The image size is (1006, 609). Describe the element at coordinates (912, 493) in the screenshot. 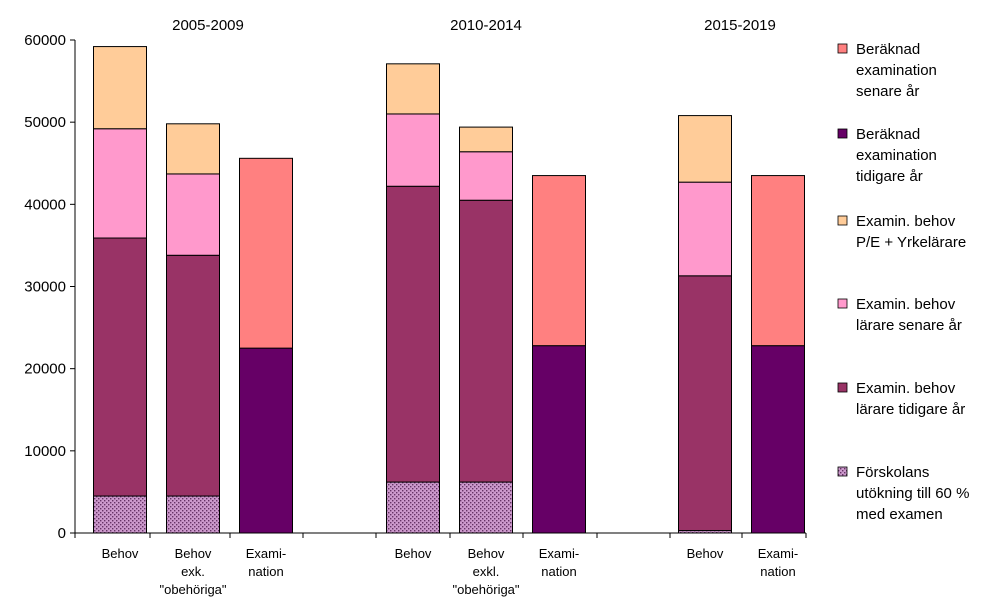

I see `legend-label: utökning till 60 %` at that location.